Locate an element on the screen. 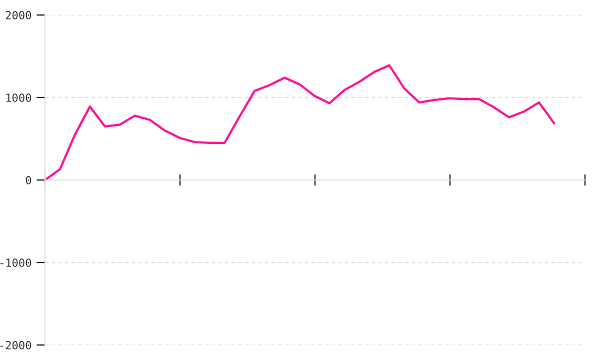 The image size is (600, 360). y-tick-label: 0 is located at coordinates (29, 180).